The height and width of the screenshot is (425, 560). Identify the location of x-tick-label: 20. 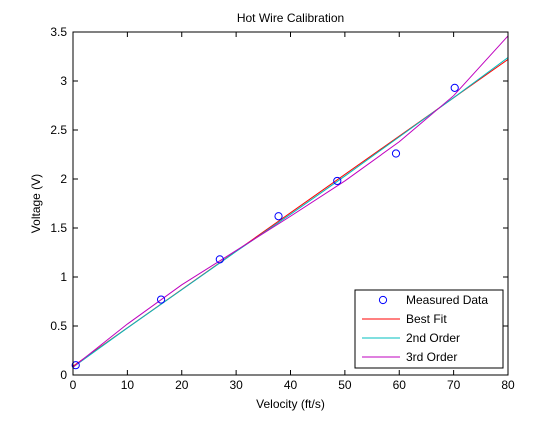
(182, 385).